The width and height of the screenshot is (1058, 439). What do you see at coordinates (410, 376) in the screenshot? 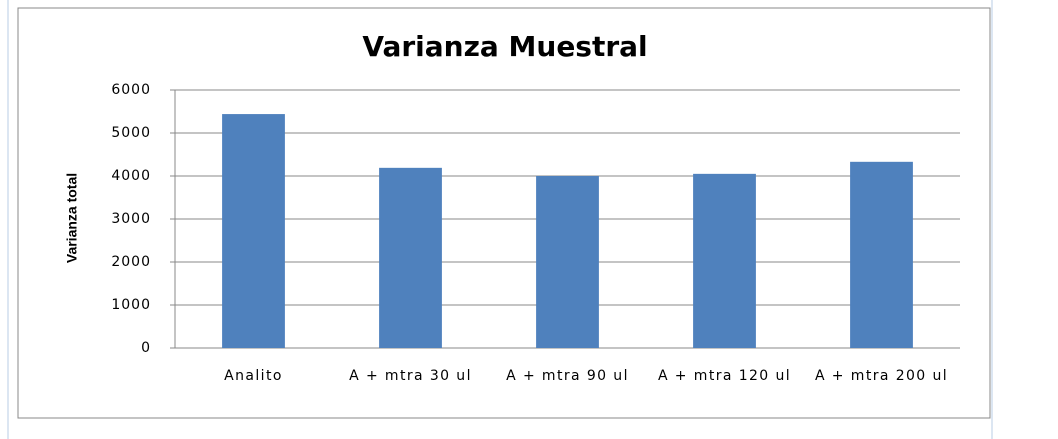
I see `x-tick-label: A + mtra 30 ul` at bounding box center [410, 376].